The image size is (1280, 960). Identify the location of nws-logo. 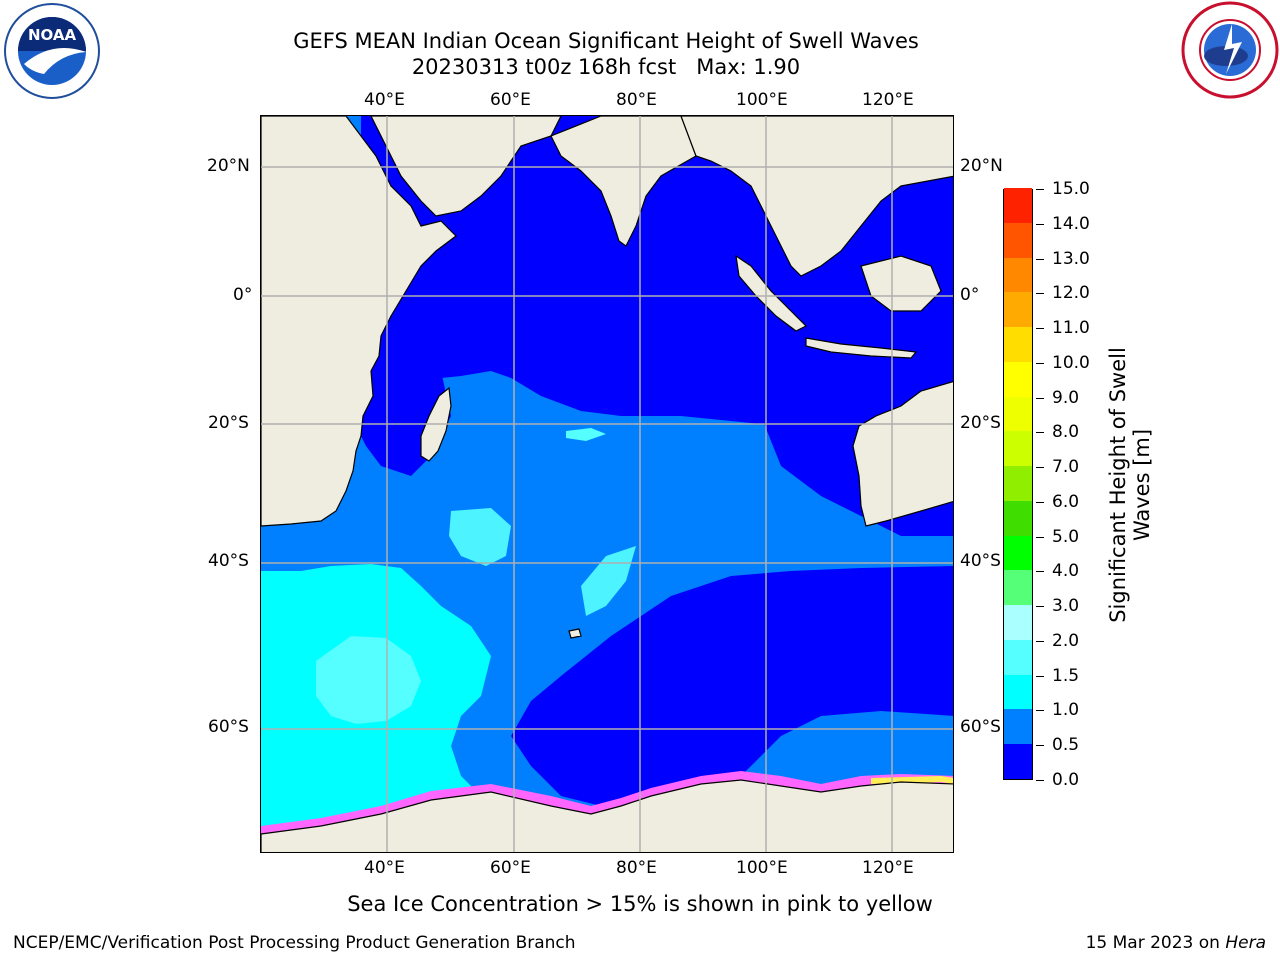
(1230, 50).